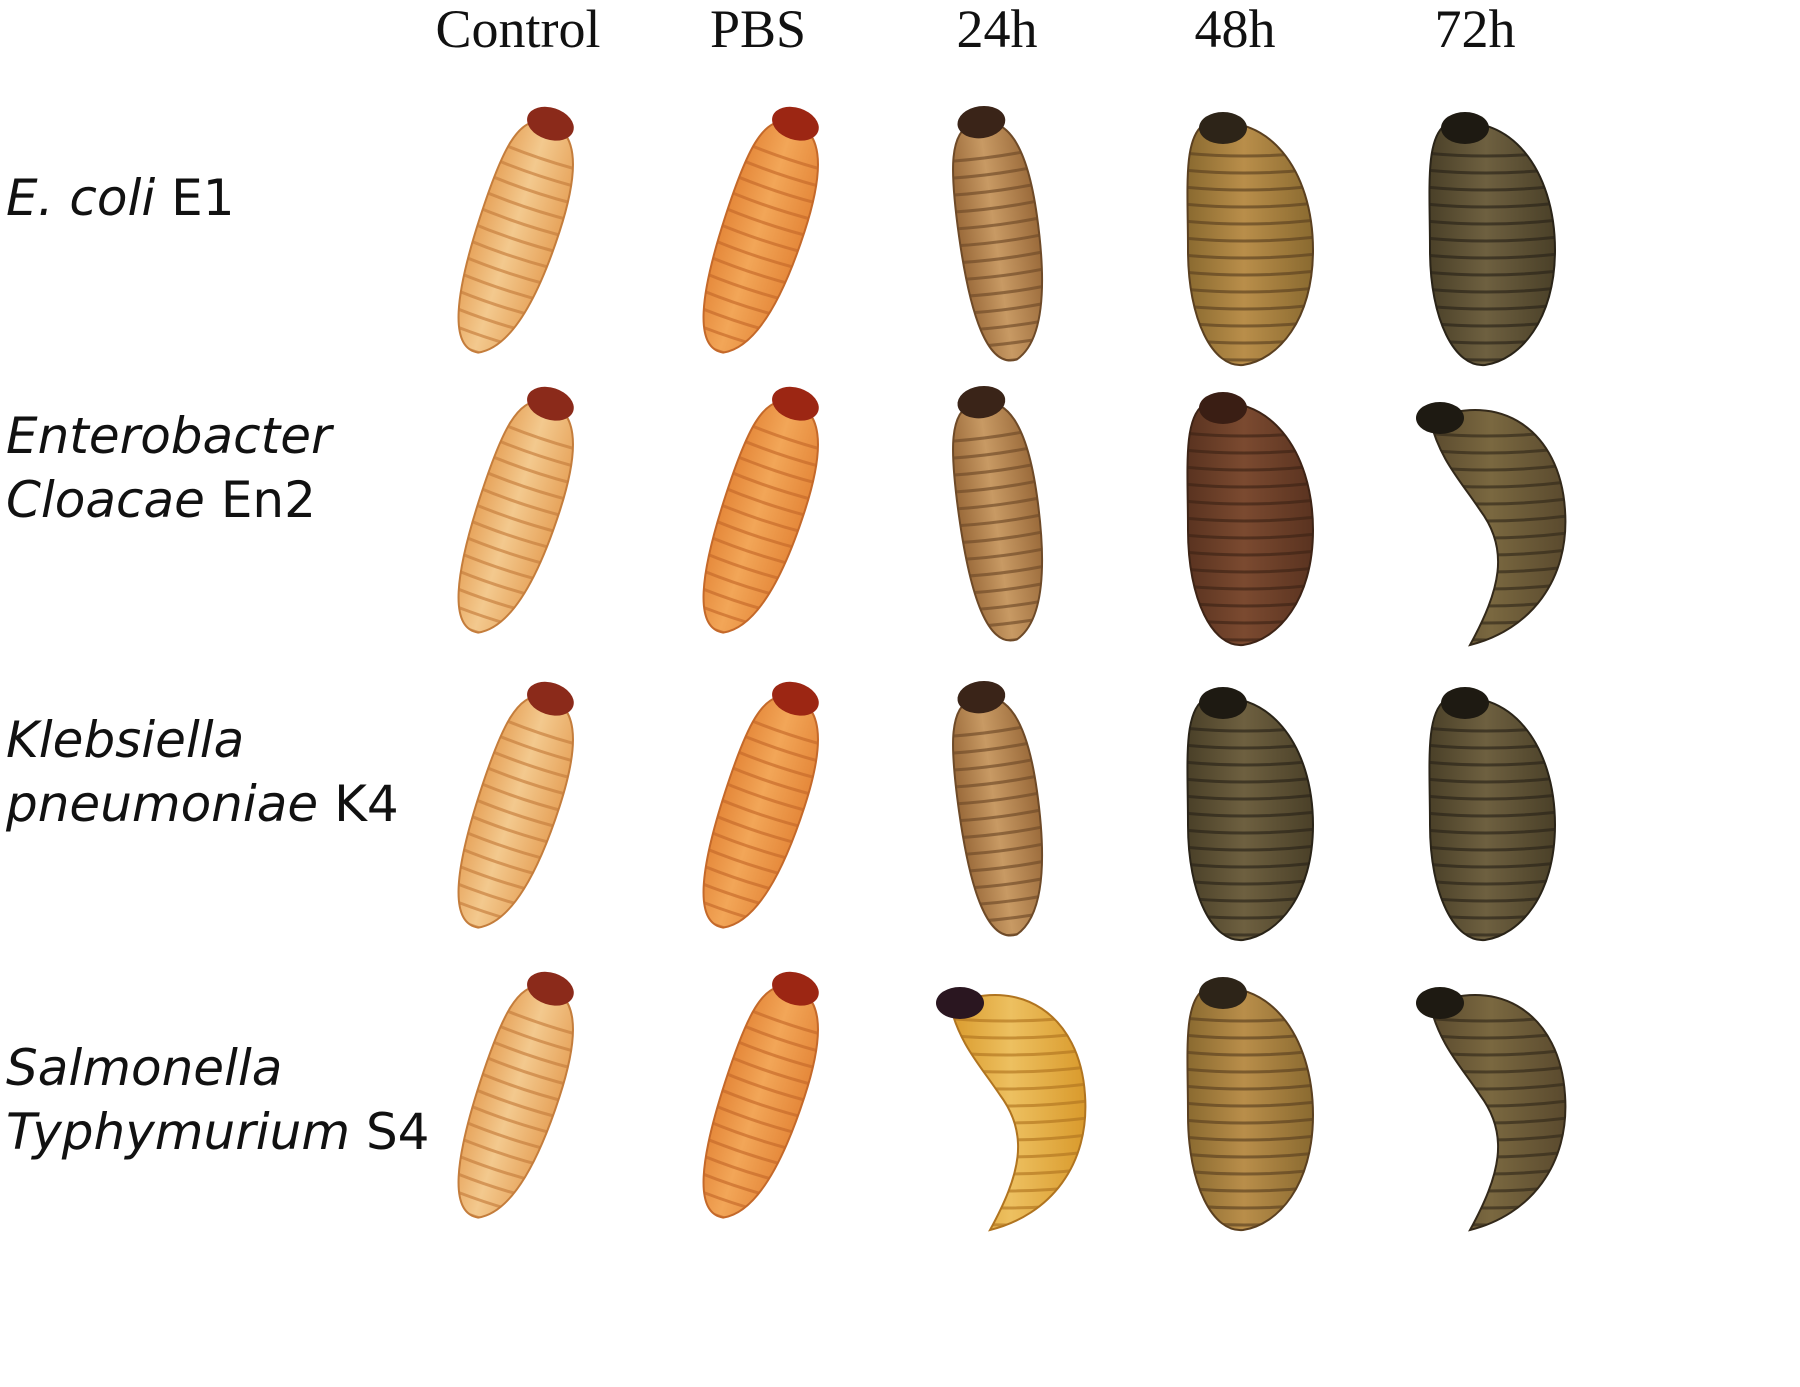  I want to click on row-label-salmonella: Salmonella Typhymurium S4, so click(218, 1100).